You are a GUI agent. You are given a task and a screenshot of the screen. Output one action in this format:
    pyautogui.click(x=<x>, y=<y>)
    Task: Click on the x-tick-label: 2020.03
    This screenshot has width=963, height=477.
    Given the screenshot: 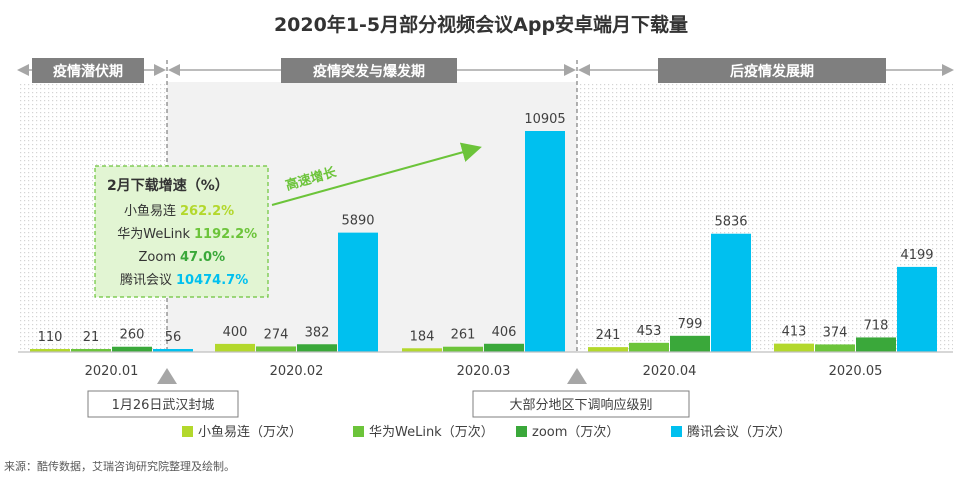 What is the action you would take?
    pyautogui.click(x=484, y=371)
    